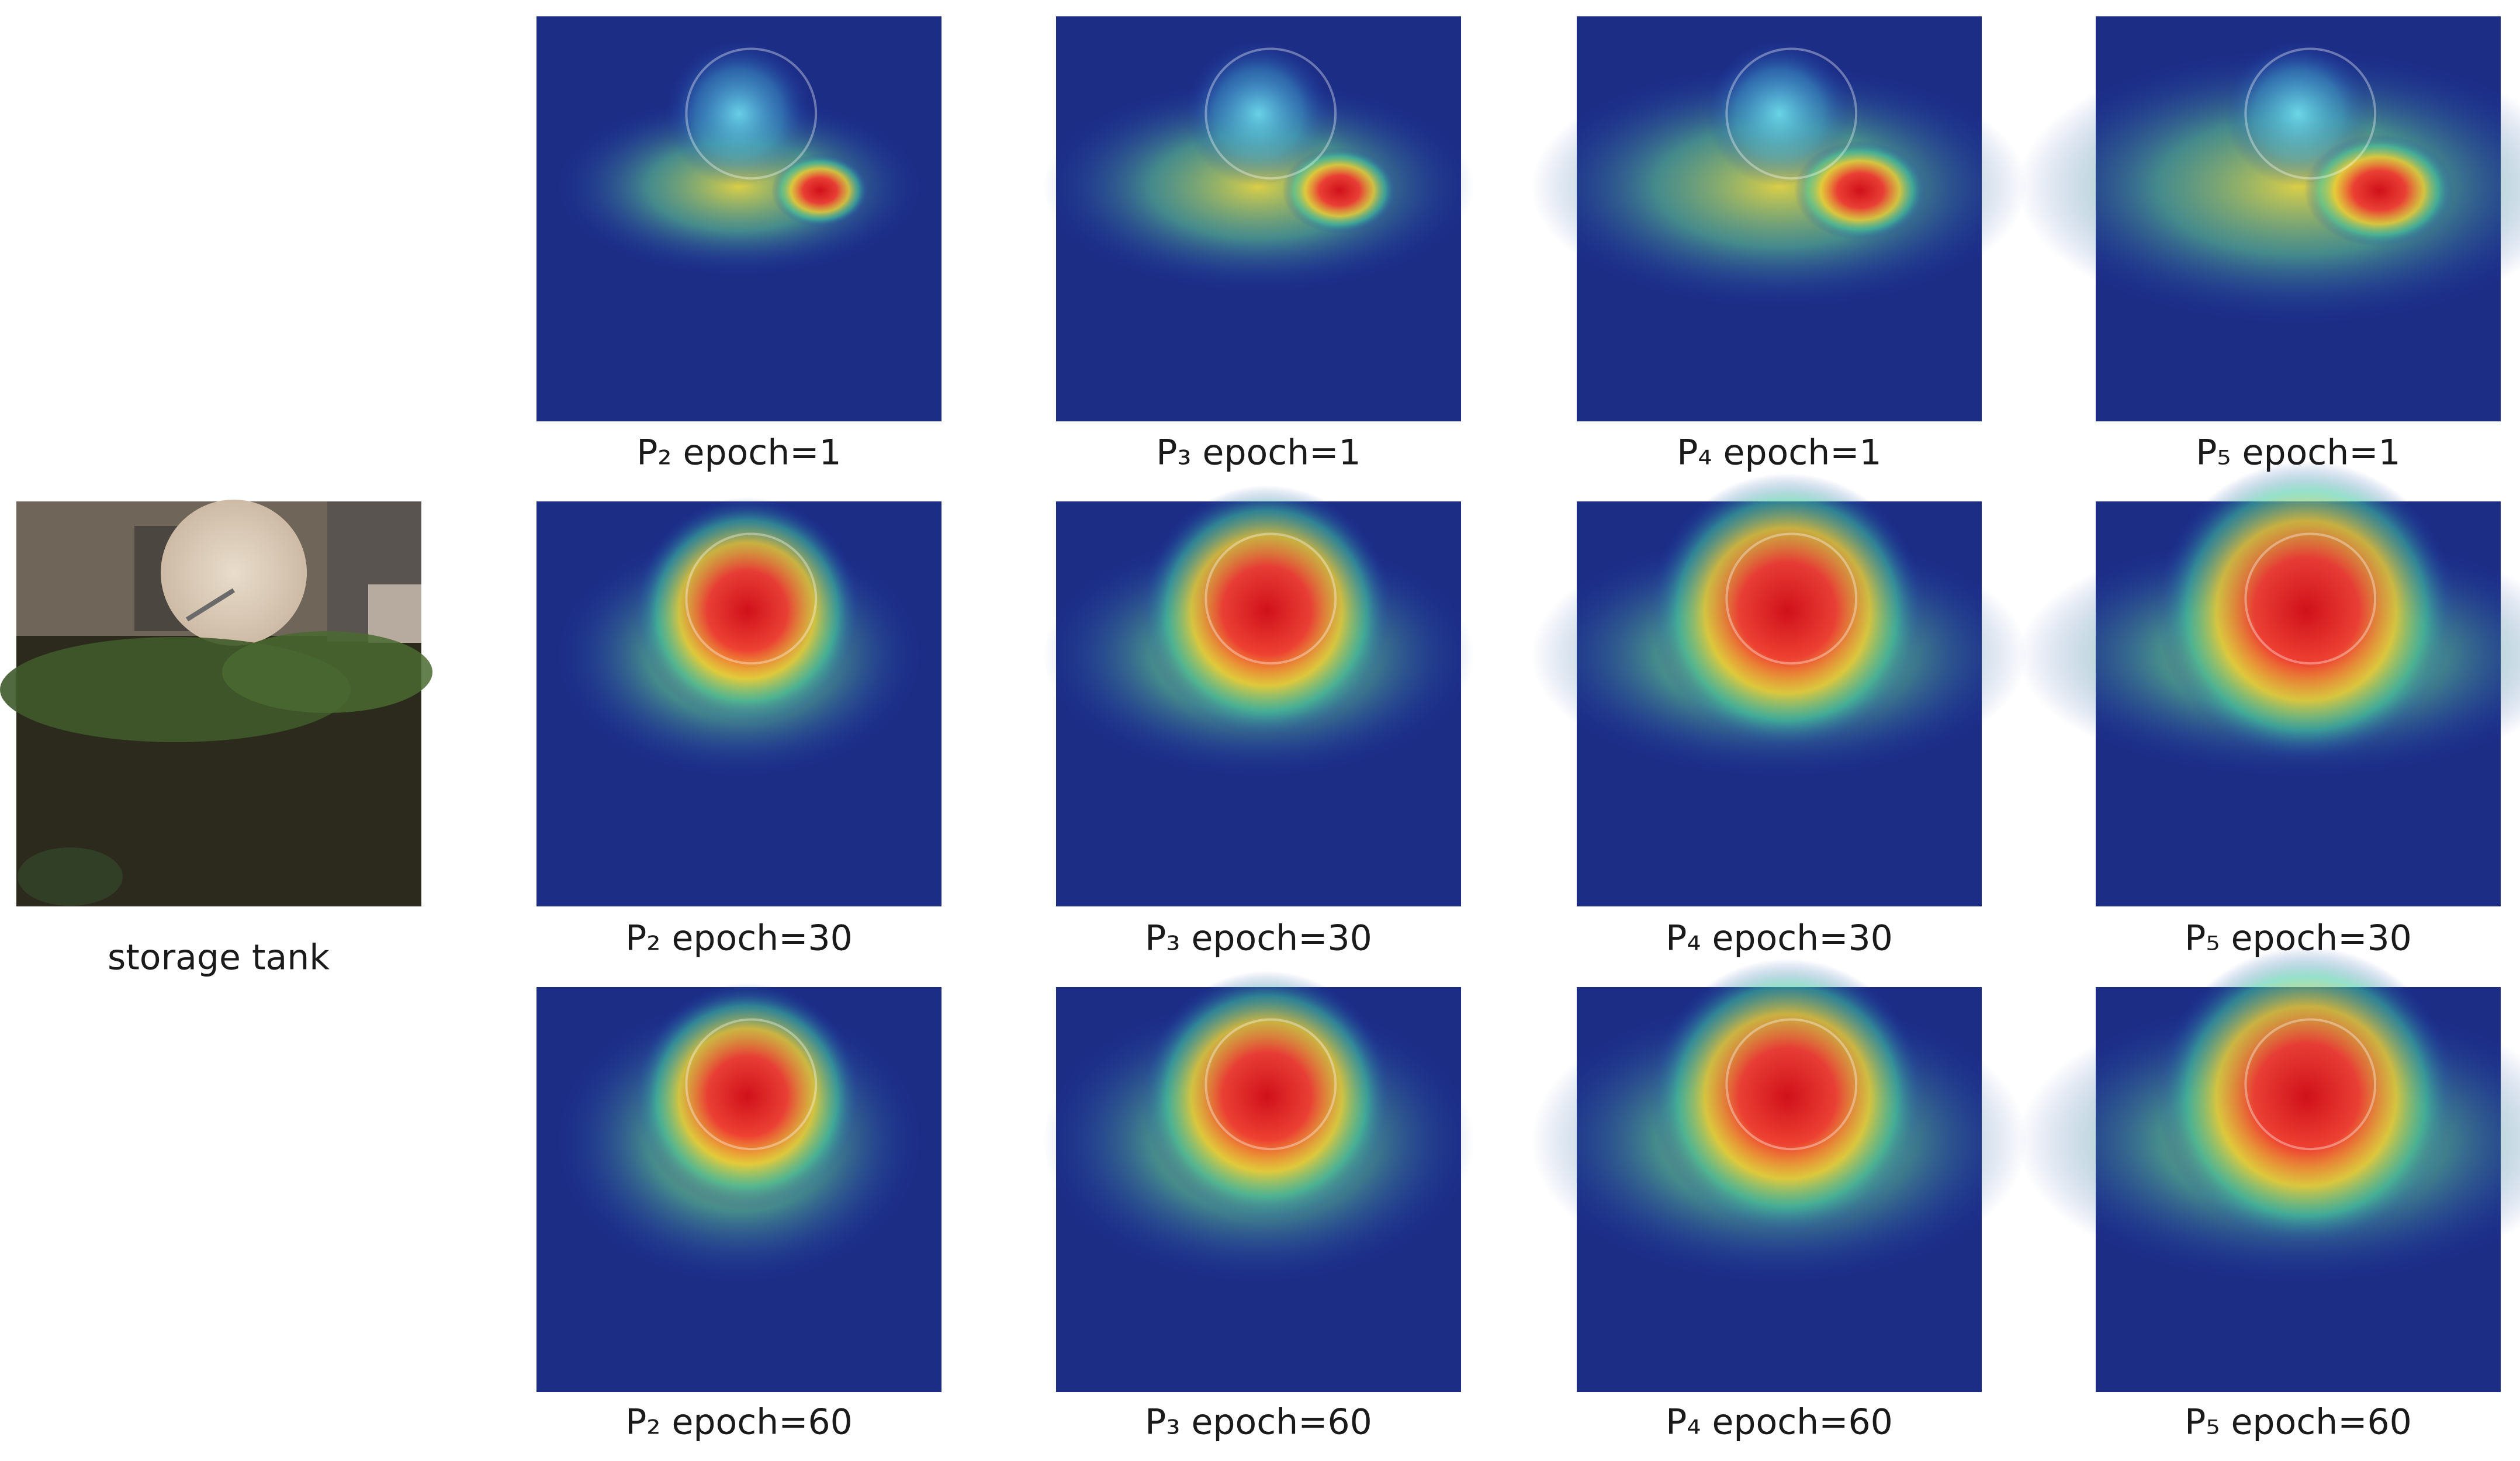  What do you see at coordinates (739, 1422) in the screenshot?
I see `heatmap-caption: P₂ epoch=60` at bounding box center [739, 1422].